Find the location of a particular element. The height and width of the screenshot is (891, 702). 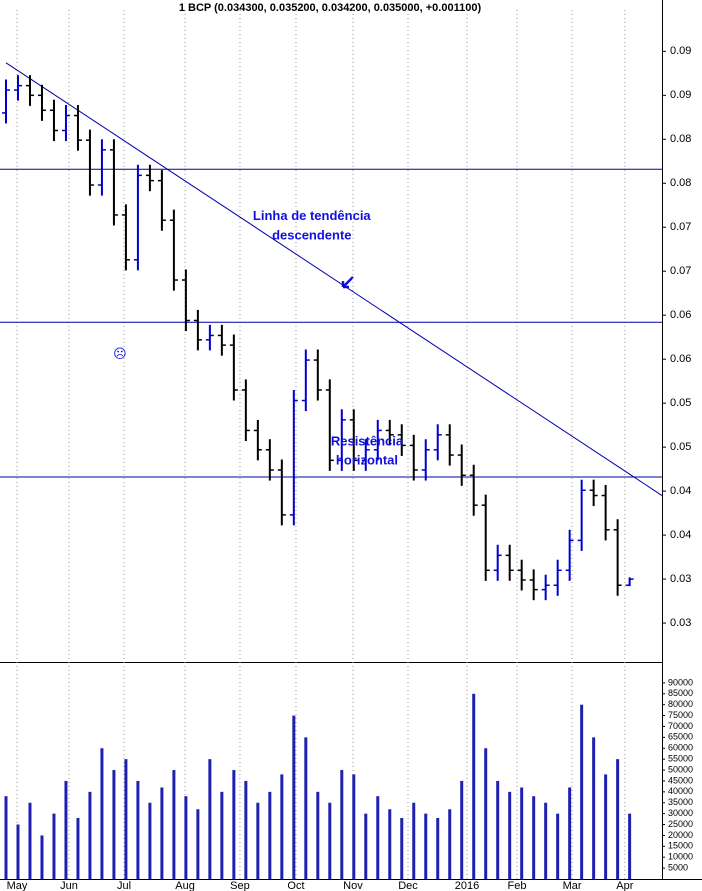

volume-tick-label: 20000 is located at coordinates (680, 835).